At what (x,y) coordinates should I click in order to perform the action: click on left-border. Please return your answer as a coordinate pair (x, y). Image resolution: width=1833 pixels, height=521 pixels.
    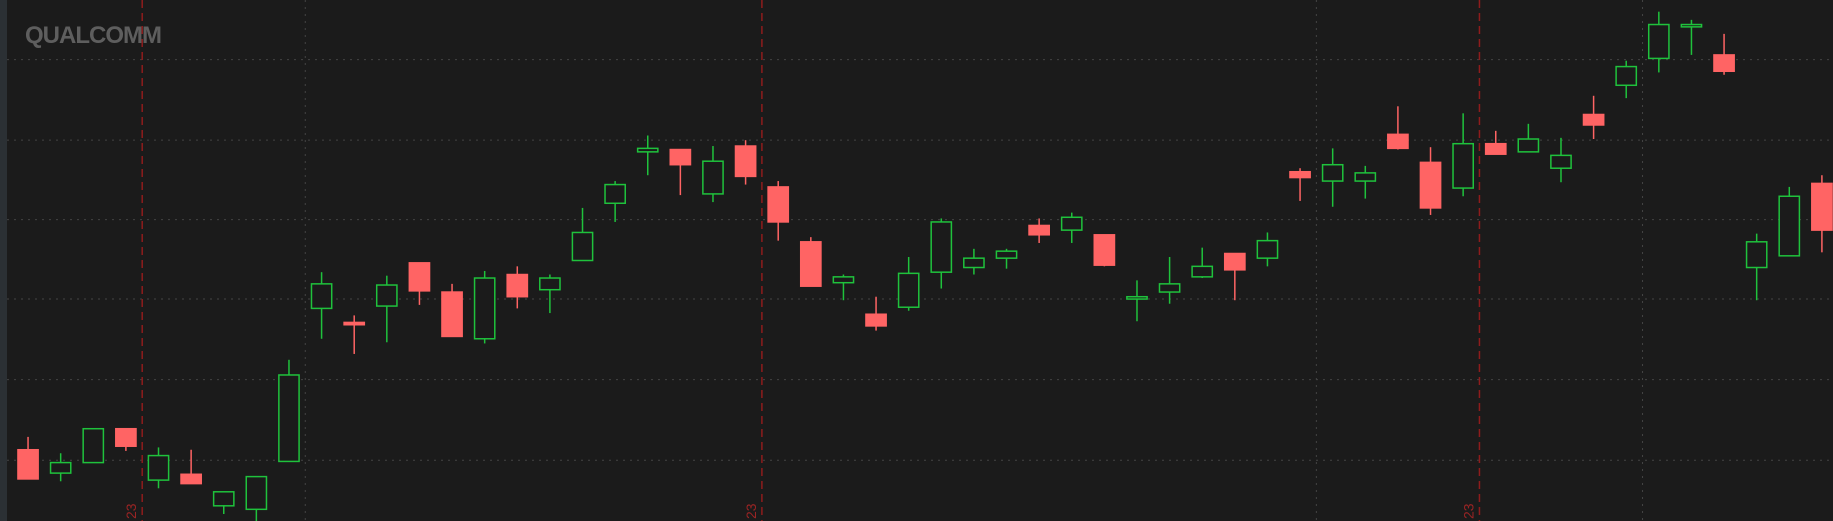
    Looking at the image, I should click on (3, 260).